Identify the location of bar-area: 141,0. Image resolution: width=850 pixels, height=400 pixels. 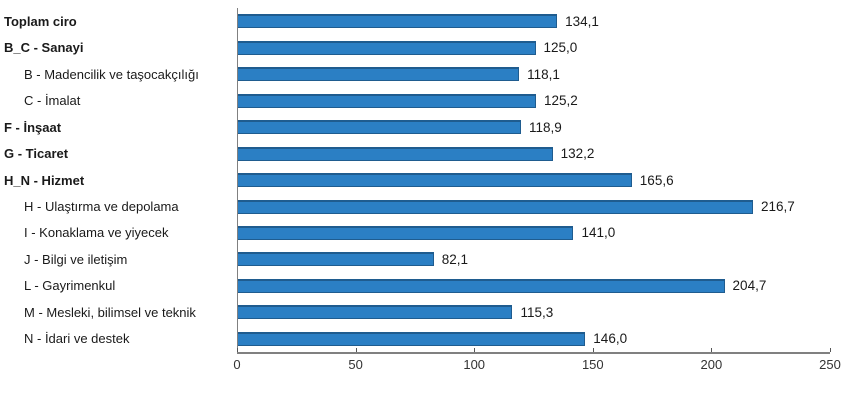
(533, 233).